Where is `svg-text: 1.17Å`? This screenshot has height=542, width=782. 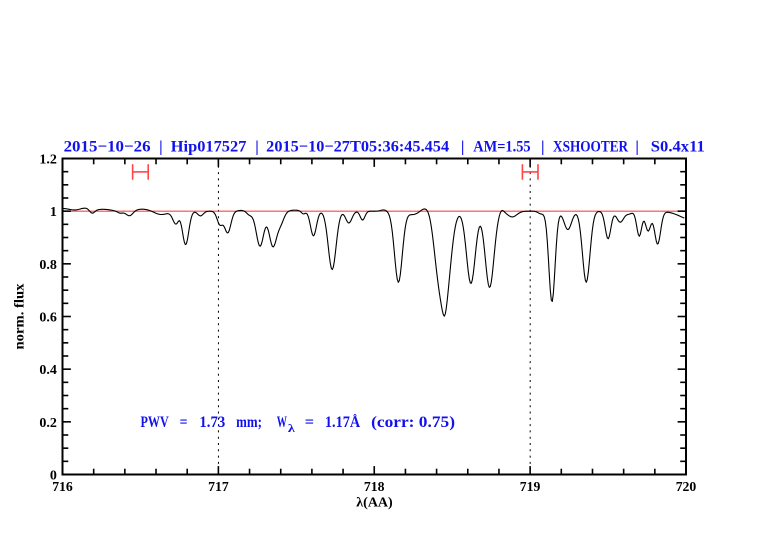 svg-text: 1.17Å is located at coordinates (343, 422).